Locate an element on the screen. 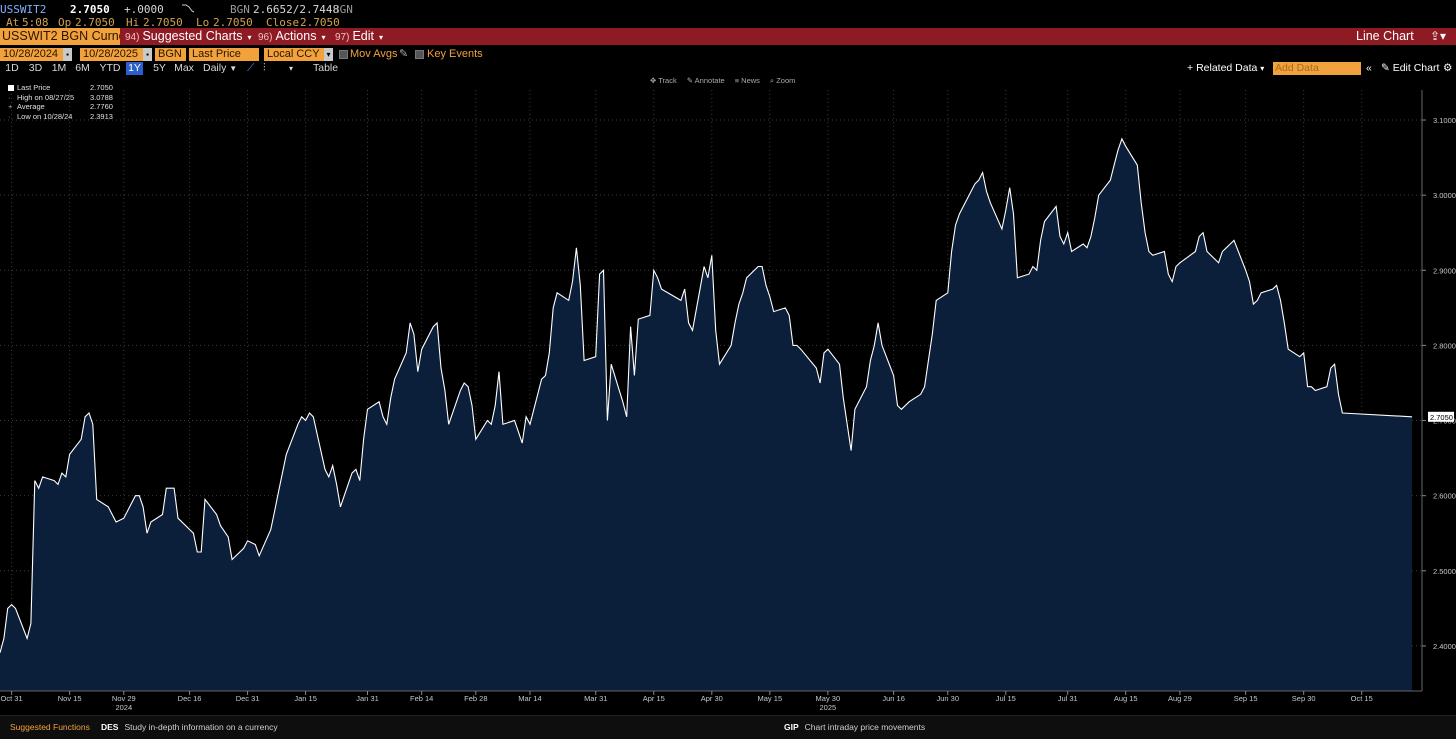 The width and height of the screenshot is (1456, 739). x-tick-label: Apr 15 is located at coordinates (654, 698).